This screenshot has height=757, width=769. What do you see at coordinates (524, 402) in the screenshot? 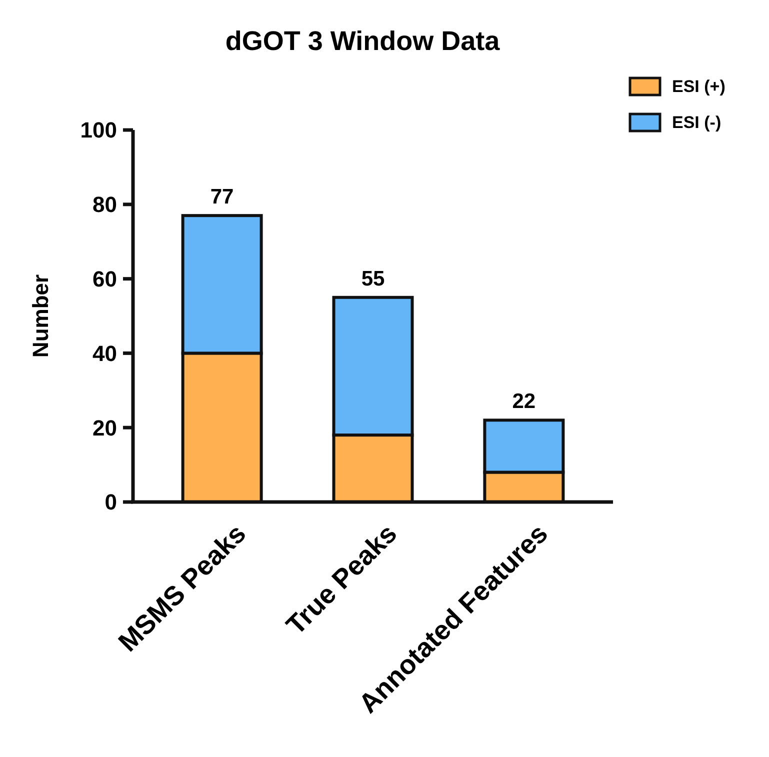
I see `total-label: 22` at bounding box center [524, 402].